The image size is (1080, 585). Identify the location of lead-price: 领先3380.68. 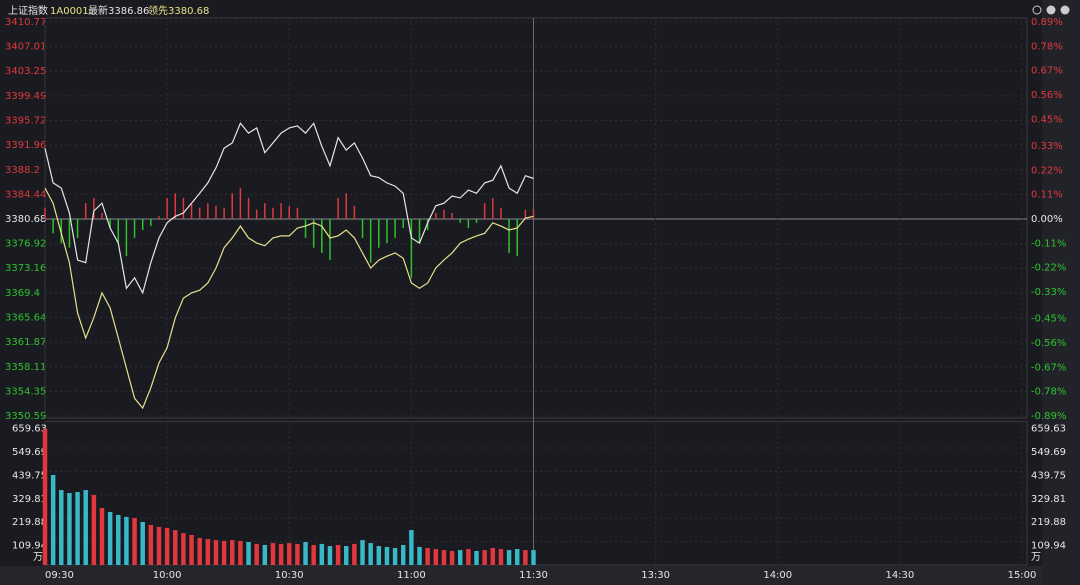
(178, 10).